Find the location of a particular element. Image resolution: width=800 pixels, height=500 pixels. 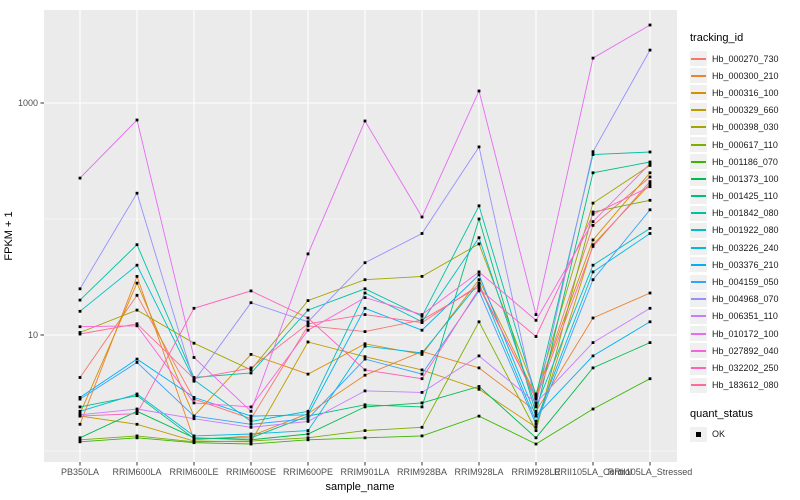

legend-item-Hb_000270_730: Hb_000270_730 is located at coordinates (745, 58).